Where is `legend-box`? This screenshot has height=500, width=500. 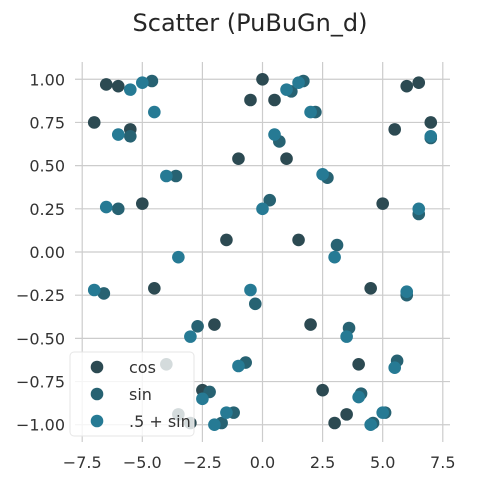
legend-box is located at coordinates (132, 394).